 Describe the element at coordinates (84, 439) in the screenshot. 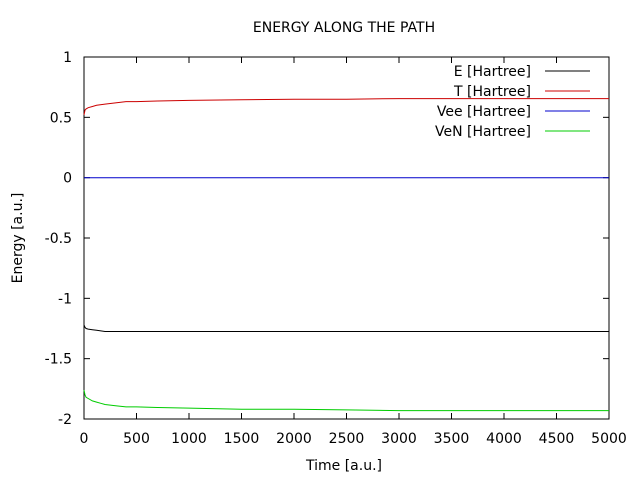

I see `x-tick-label: 0` at that location.